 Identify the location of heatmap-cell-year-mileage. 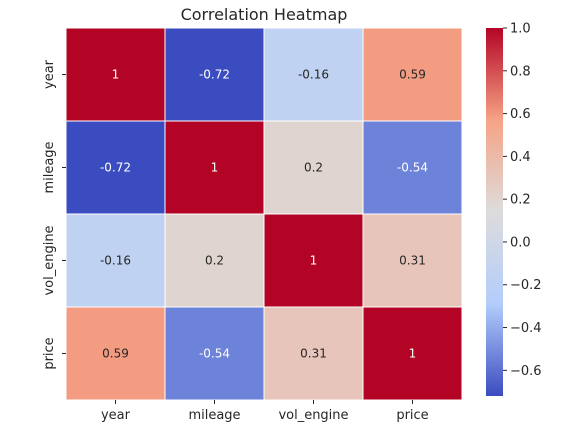
(214, 74).